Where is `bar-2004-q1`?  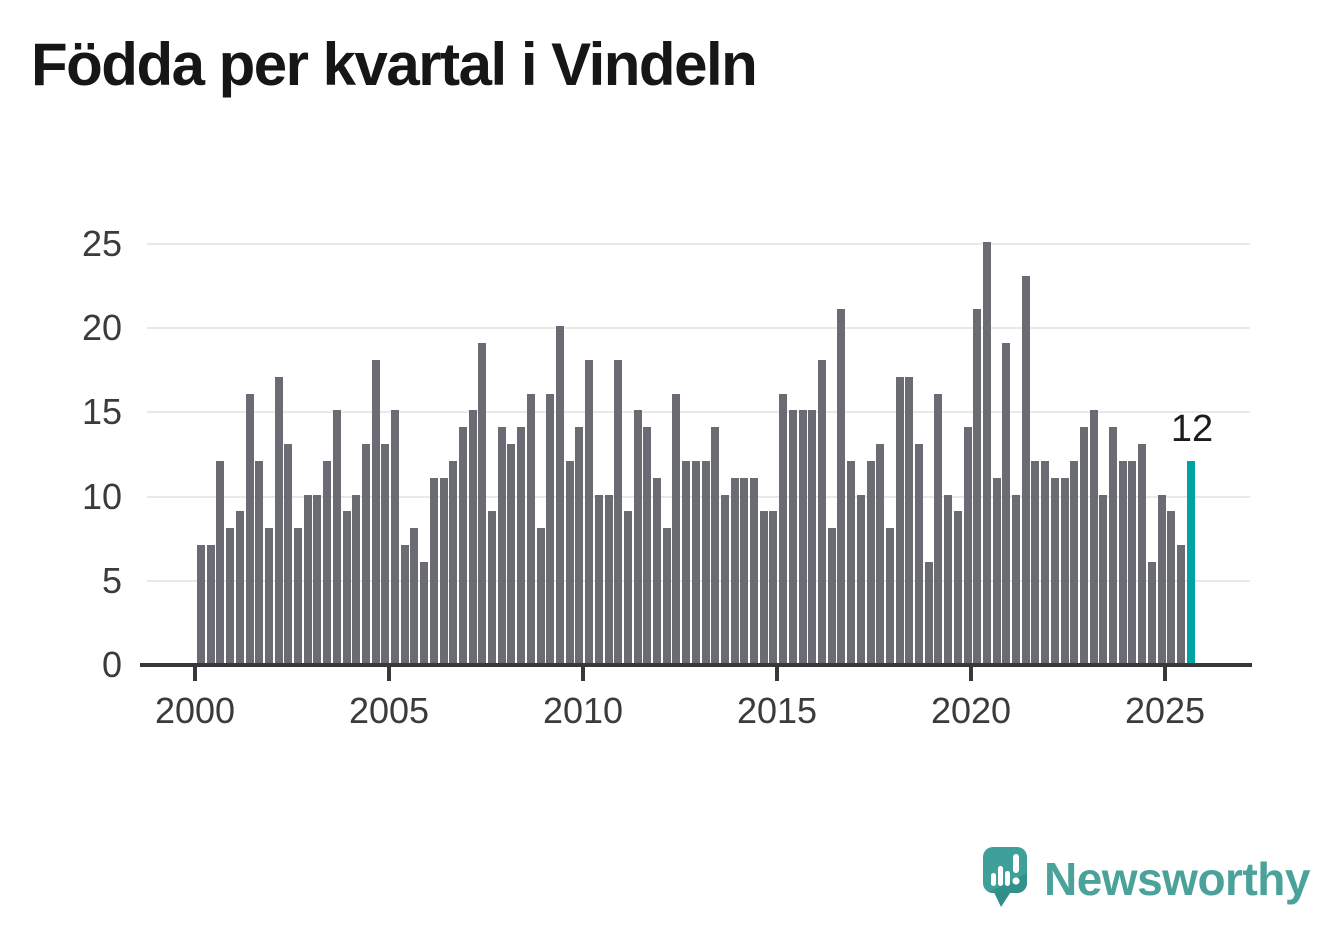 bar-2004-q1 is located at coordinates (356, 579).